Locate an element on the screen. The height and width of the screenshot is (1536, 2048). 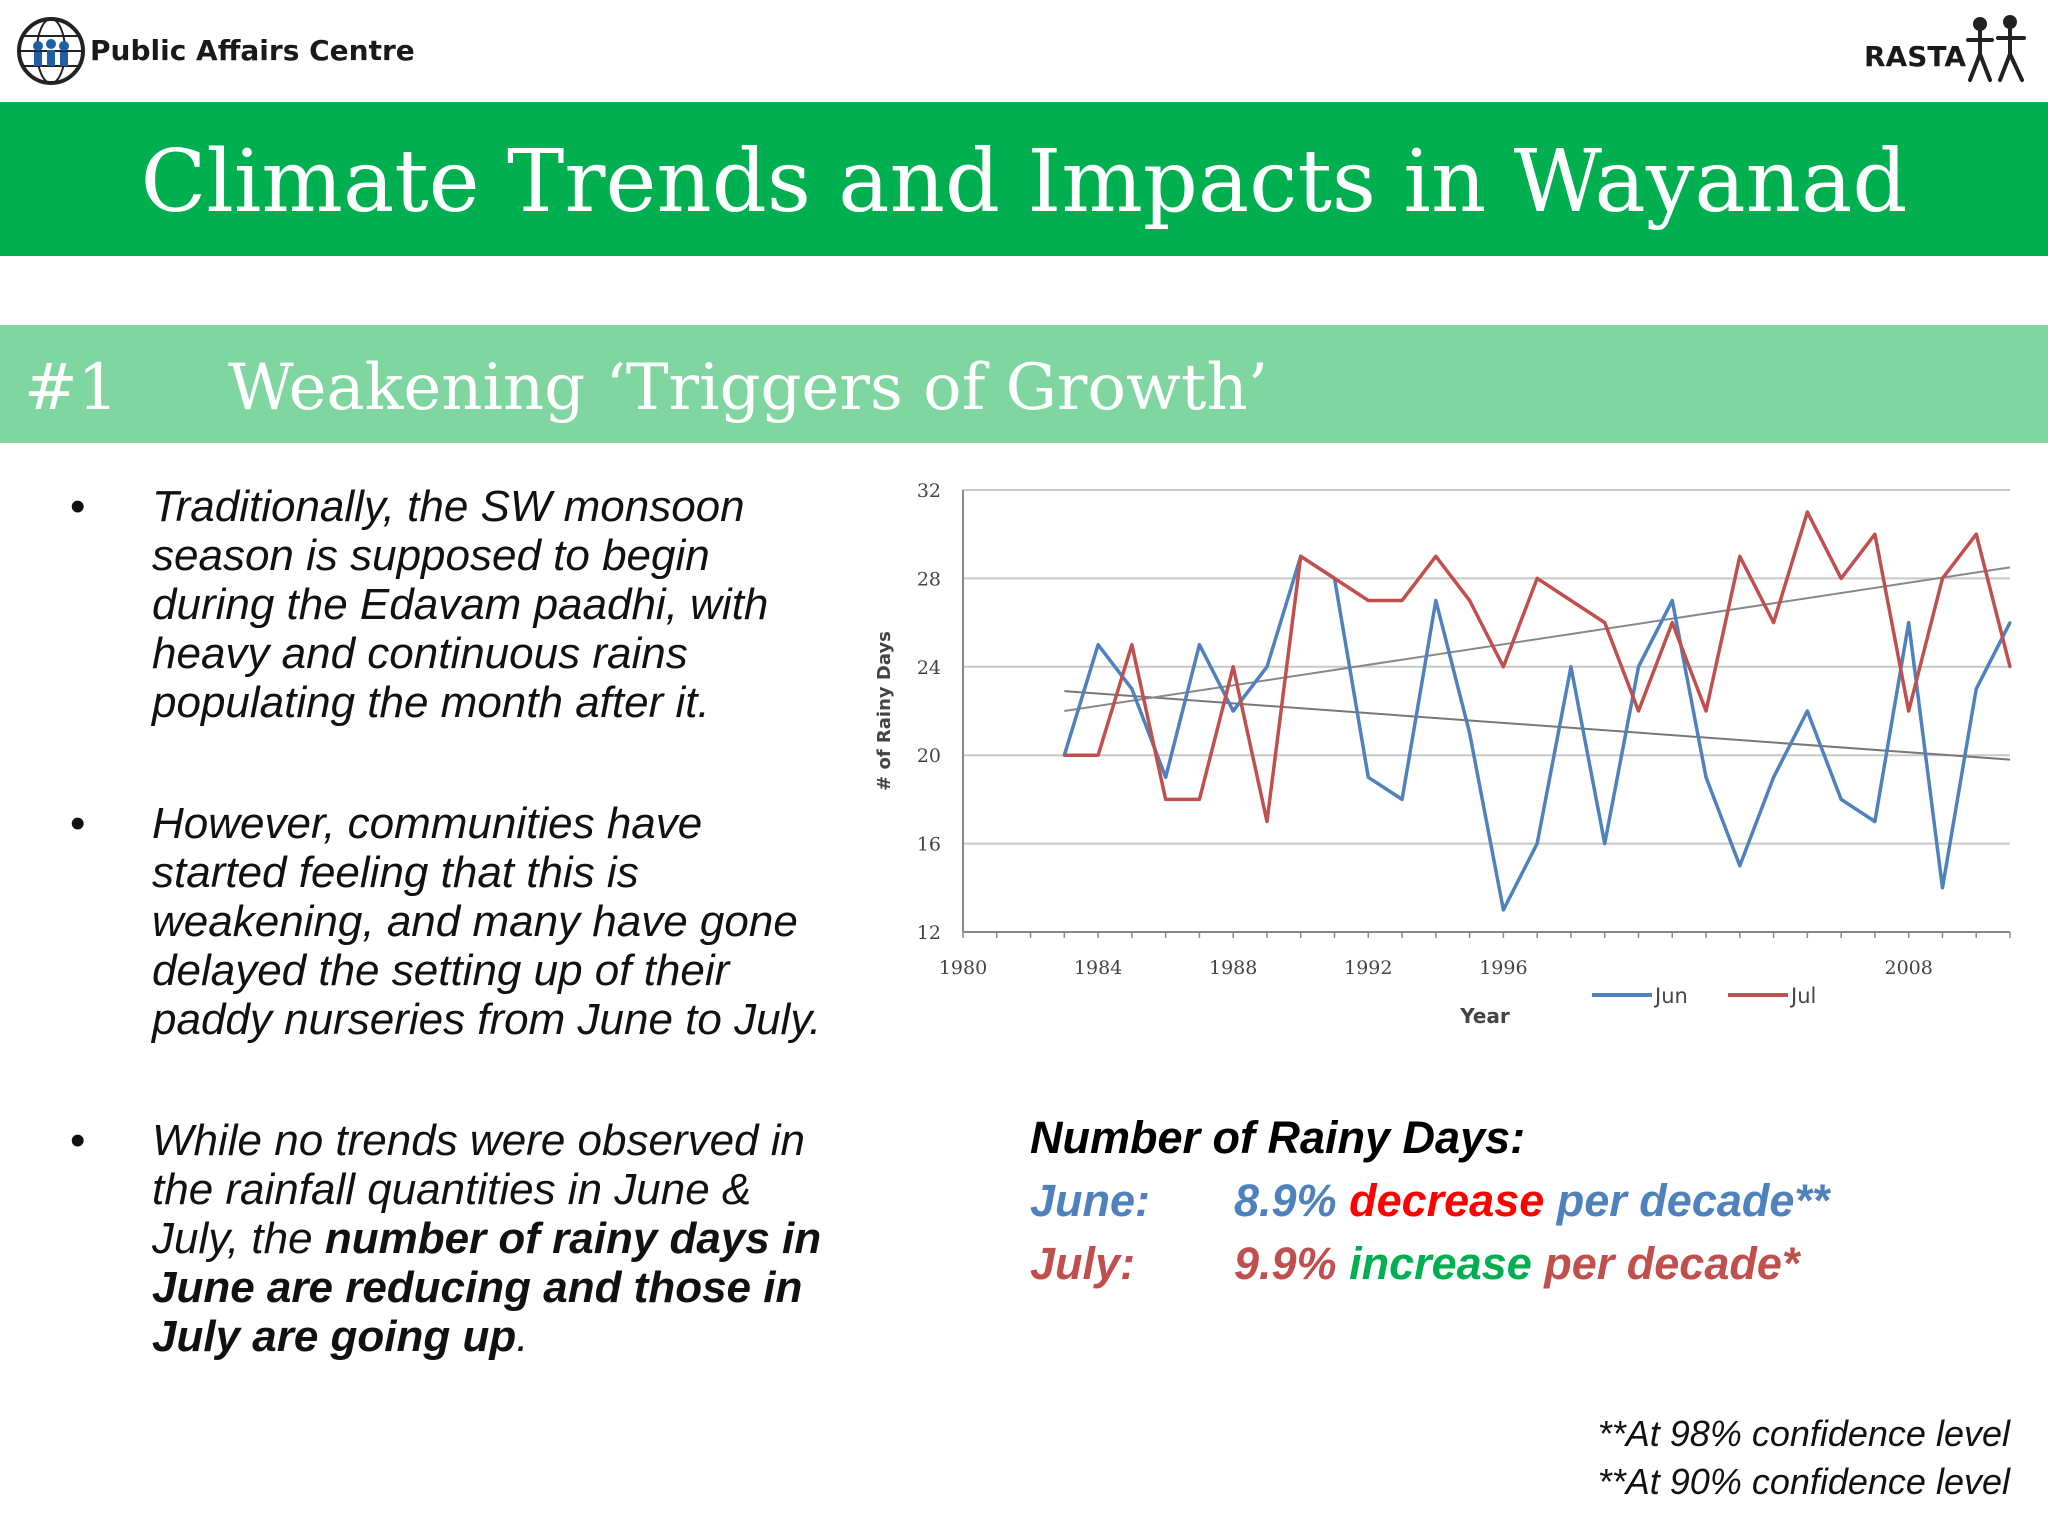
june-label: June: is located at coordinates (1090, 1200).